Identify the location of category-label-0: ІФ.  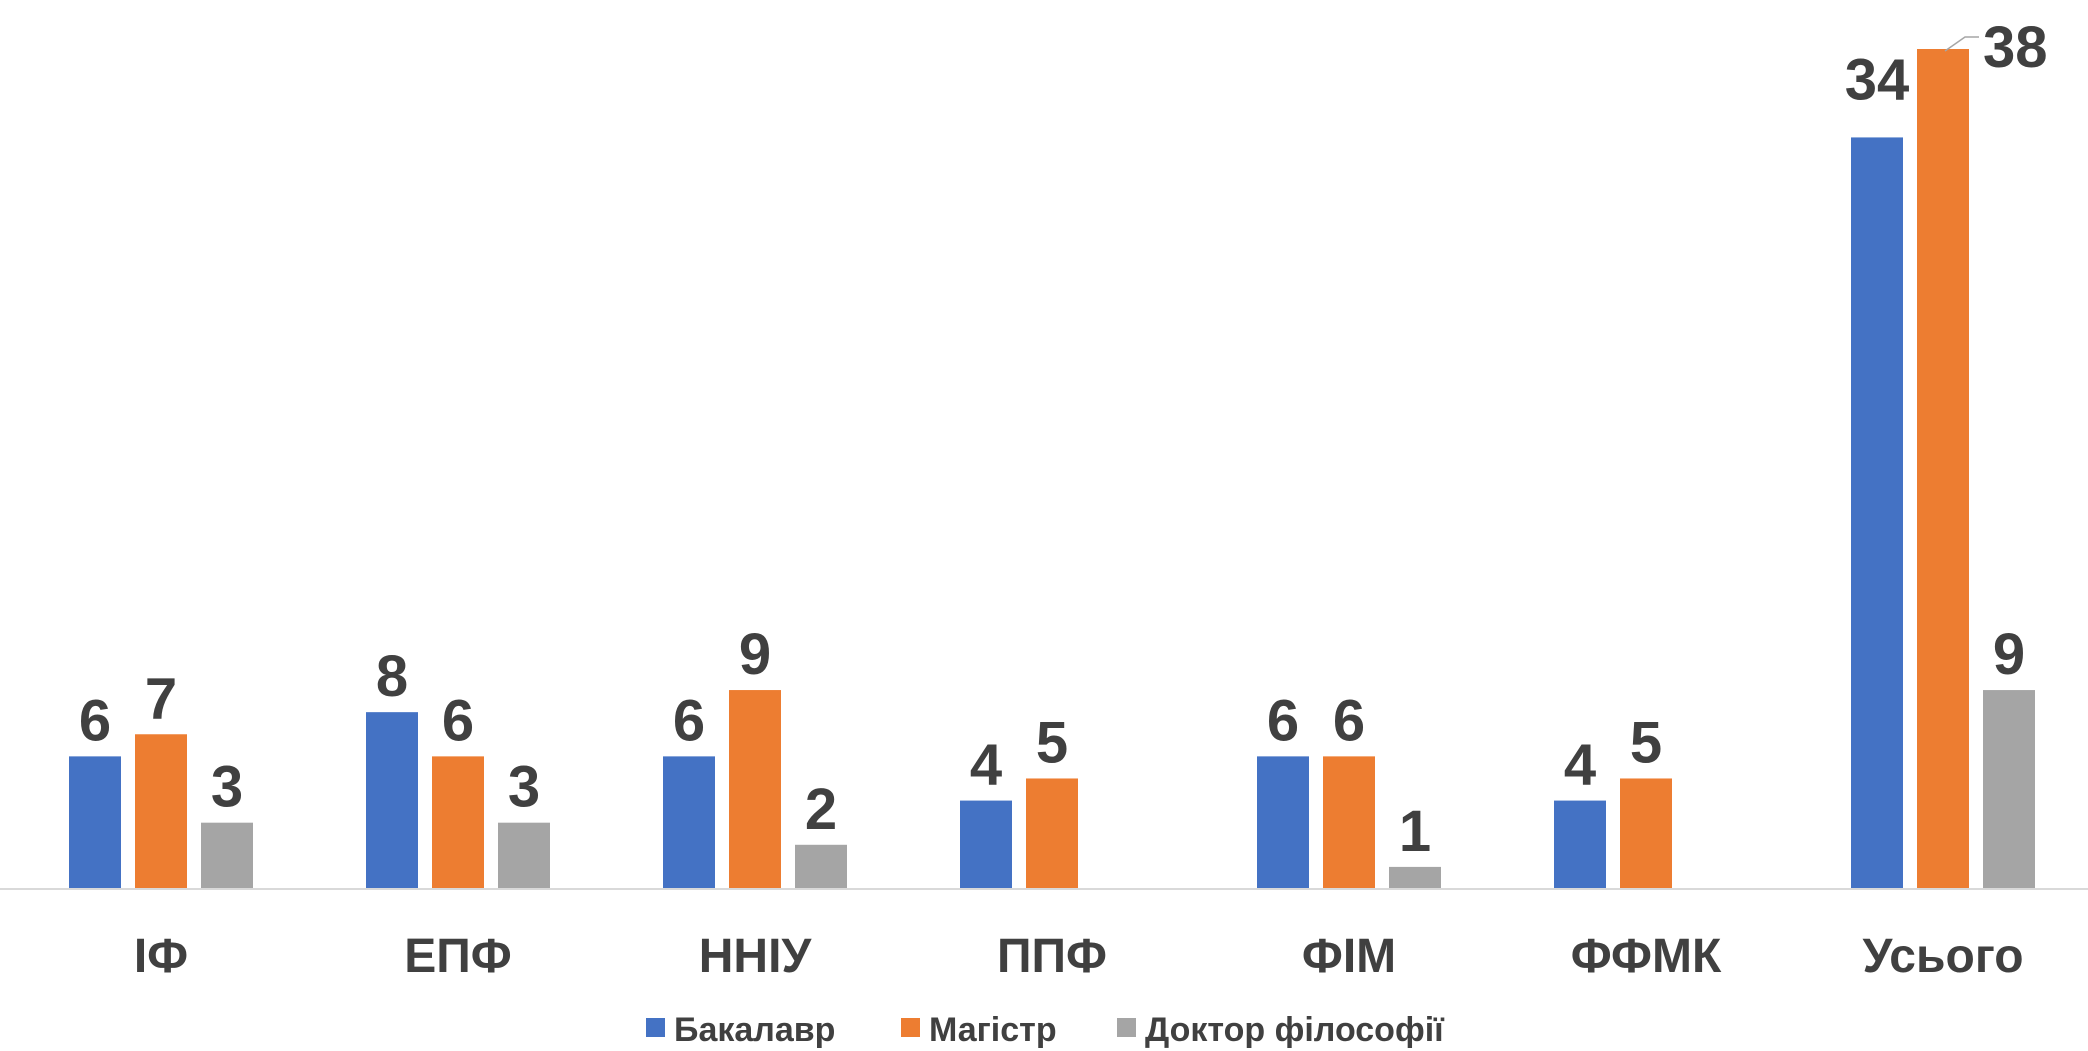
(161, 956).